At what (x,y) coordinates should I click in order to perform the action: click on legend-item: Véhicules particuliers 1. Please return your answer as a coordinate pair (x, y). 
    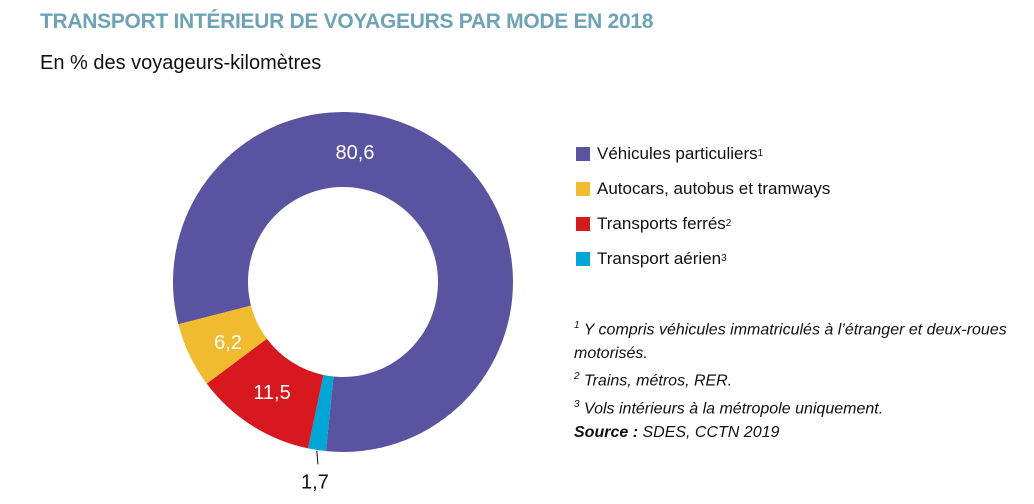
    Looking at the image, I should click on (703, 153).